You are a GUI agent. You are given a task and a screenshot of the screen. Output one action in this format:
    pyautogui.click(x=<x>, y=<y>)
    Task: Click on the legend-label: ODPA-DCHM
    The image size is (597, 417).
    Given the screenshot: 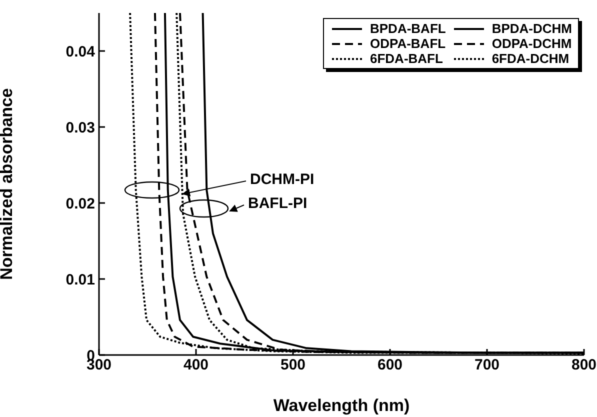 What is the action you would take?
    pyautogui.click(x=532, y=43)
    